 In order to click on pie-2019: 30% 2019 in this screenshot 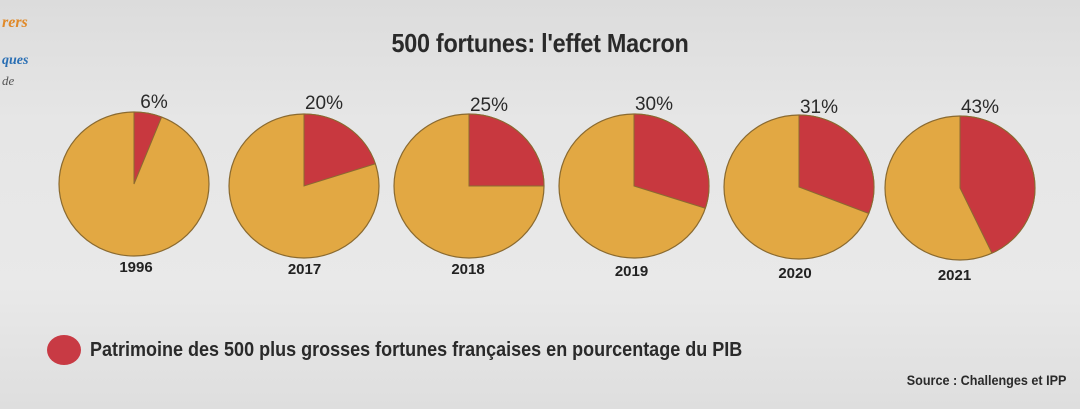, I will do `click(634, 187)`.